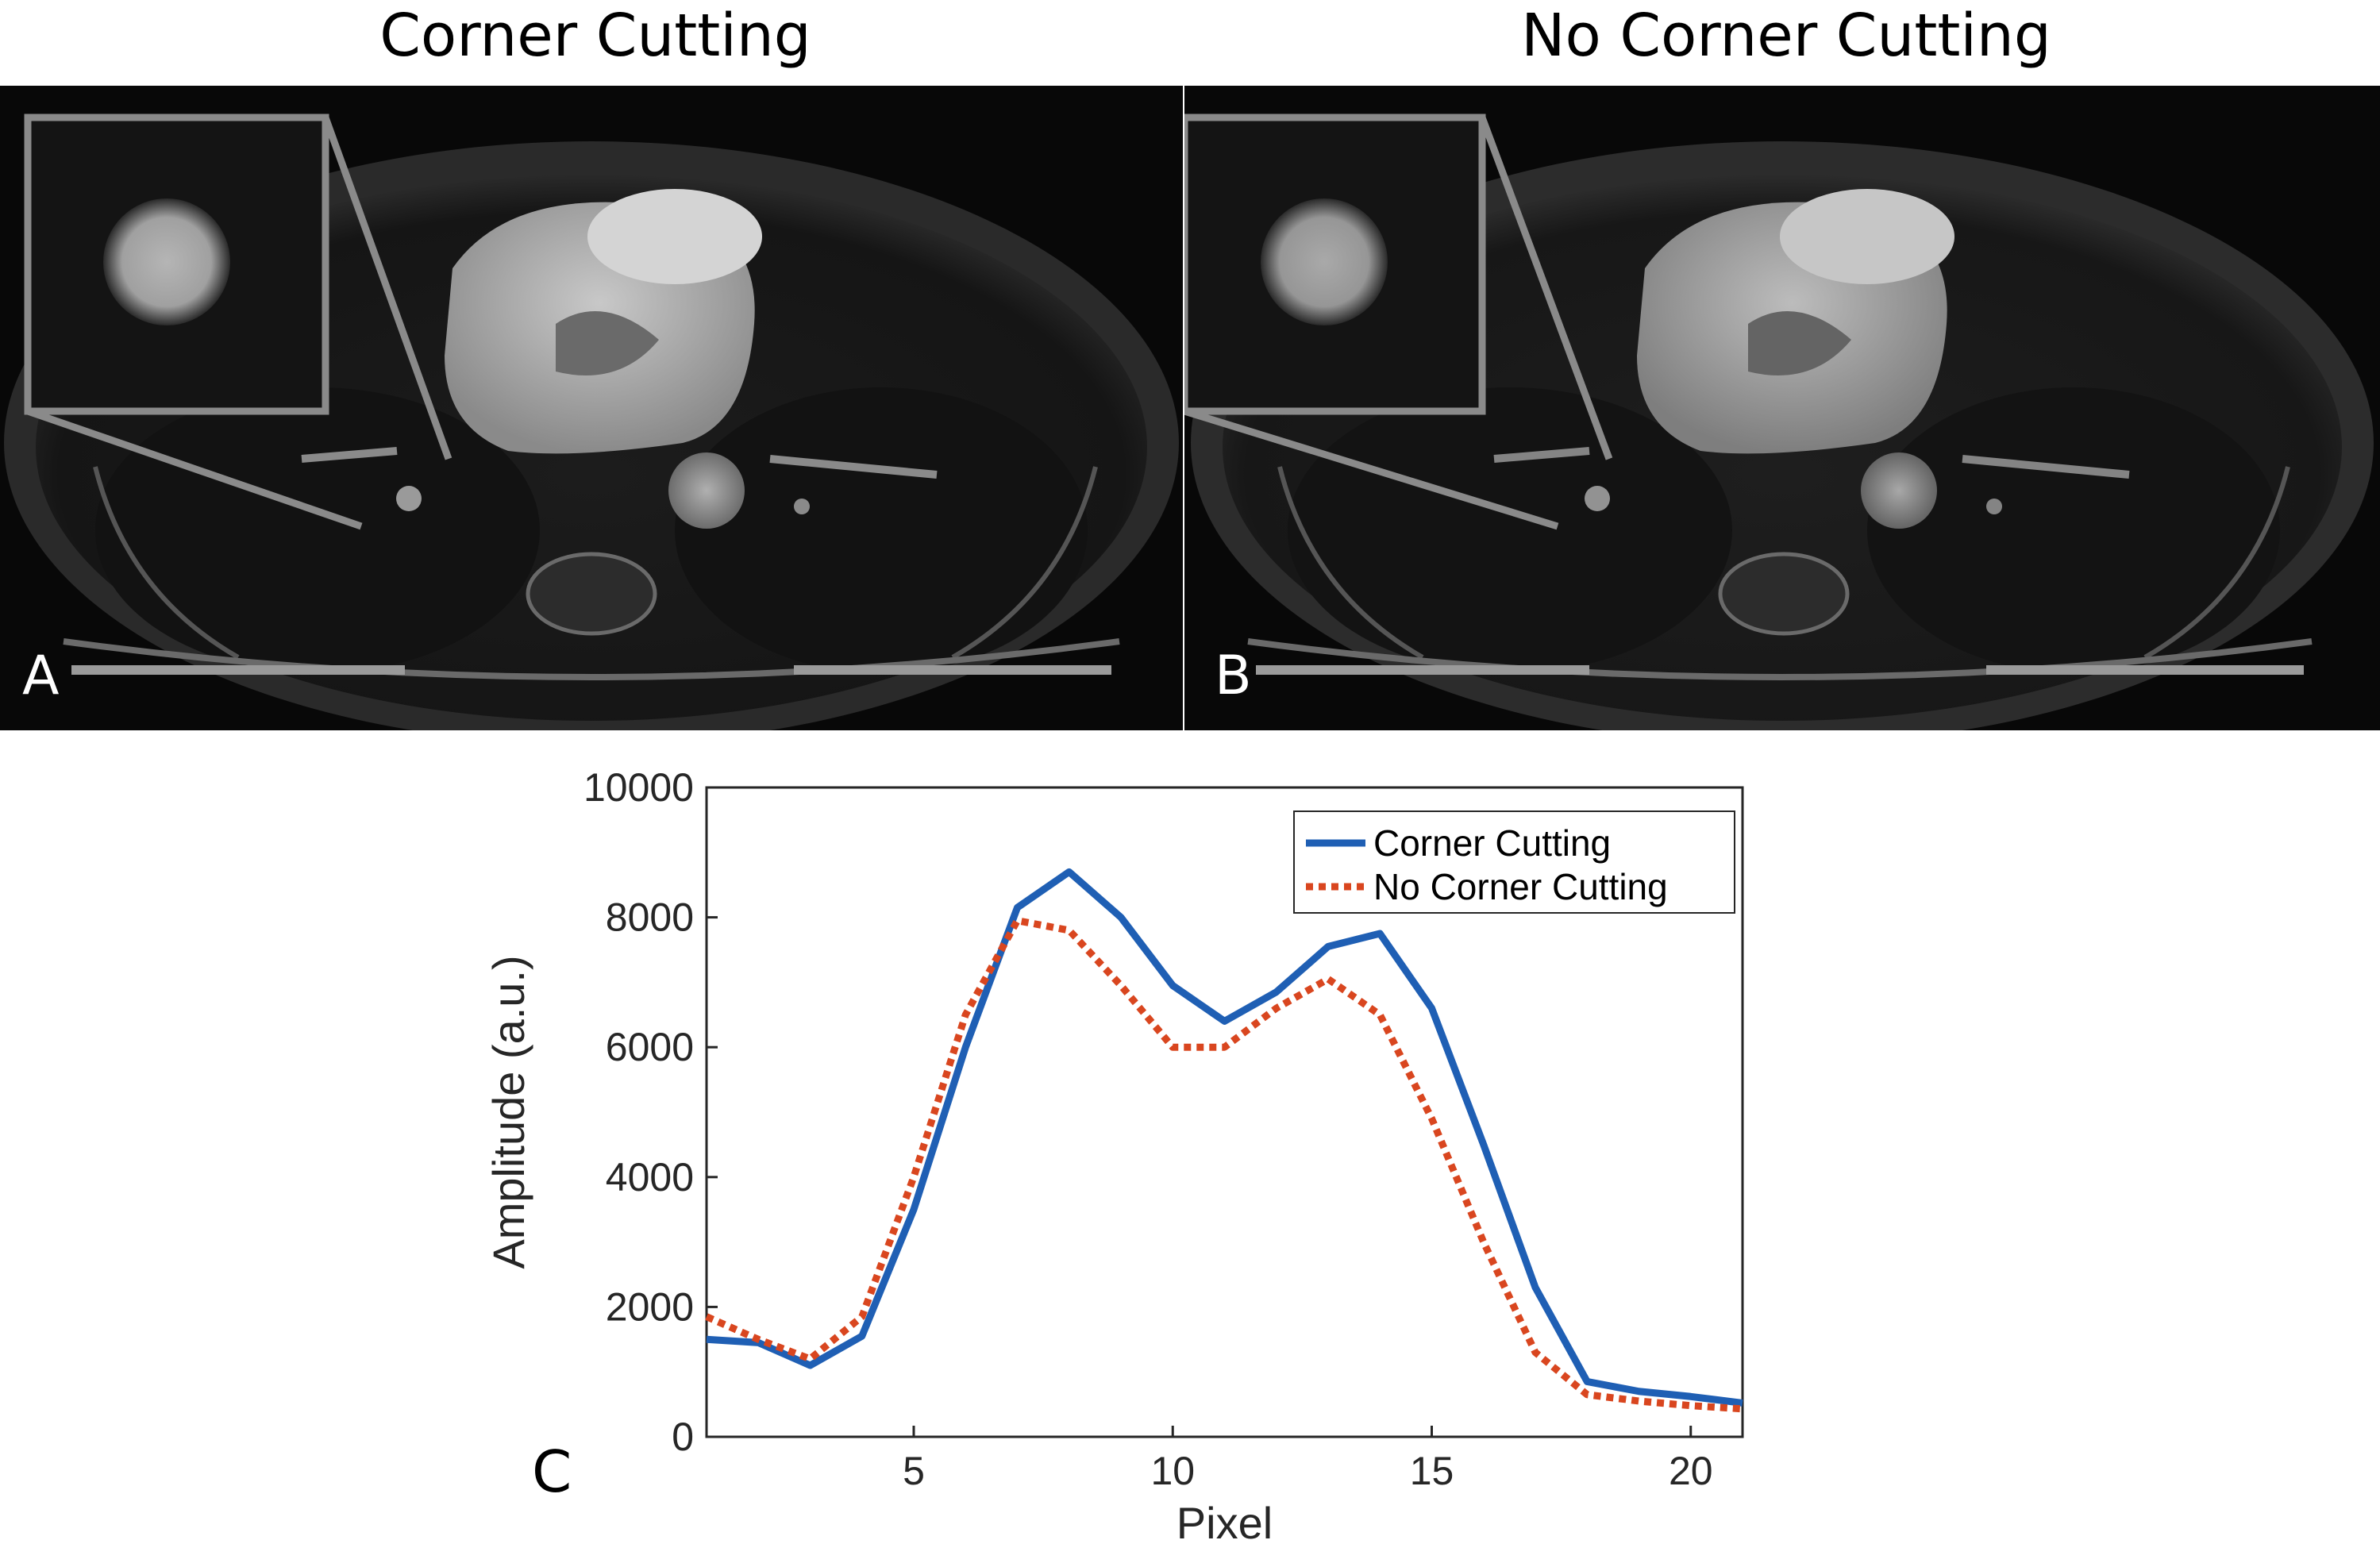 The height and width of the screenshot is (1567, 2380). What do you see at coordinates (1233, 676) in the screenshot?
I see `panel-b-letter: B` at bounding box center [1233, 676].